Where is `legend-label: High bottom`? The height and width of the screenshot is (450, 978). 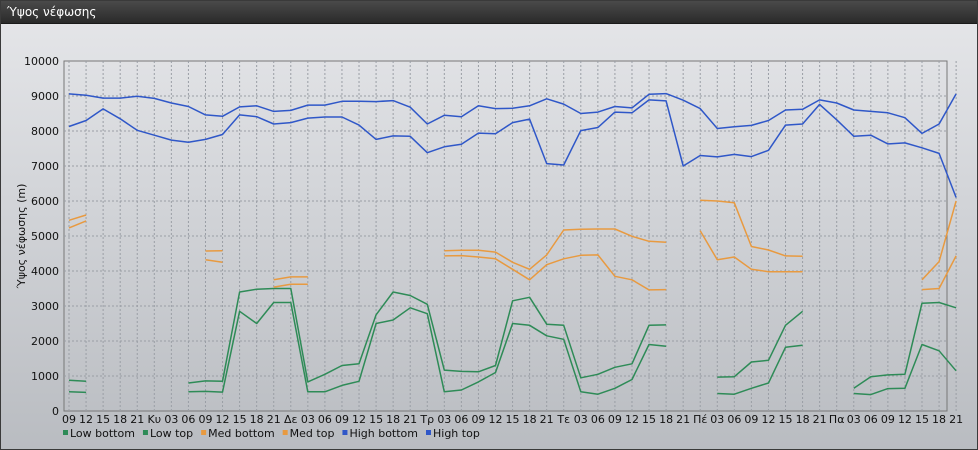
legend-label: High bottom is located at coordinates (383, 433).